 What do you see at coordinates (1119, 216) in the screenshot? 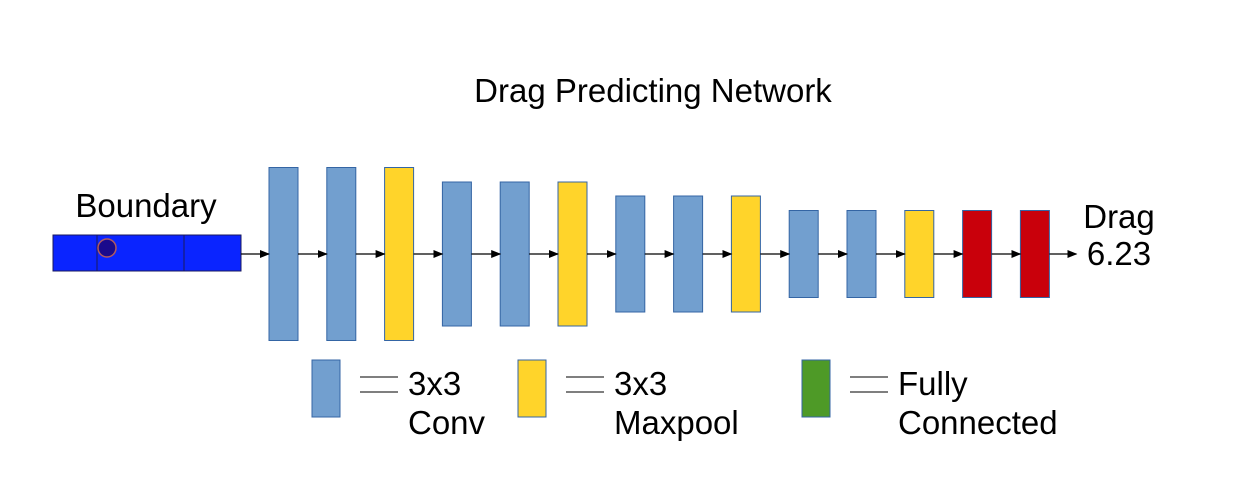
I see `output-label: Drag` at bounding box center [1119, 216].